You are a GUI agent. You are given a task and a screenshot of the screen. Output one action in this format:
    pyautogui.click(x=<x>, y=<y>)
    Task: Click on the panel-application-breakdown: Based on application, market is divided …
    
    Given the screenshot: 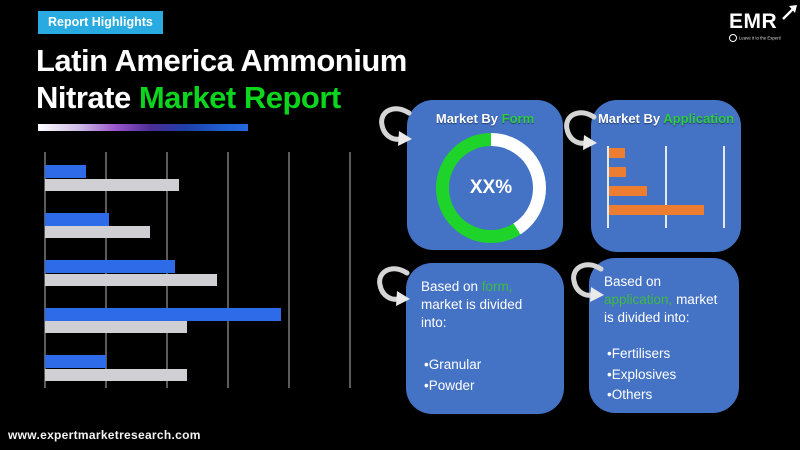 What is the action you would take?
    pyautogui.click(x=664, y=335)
    